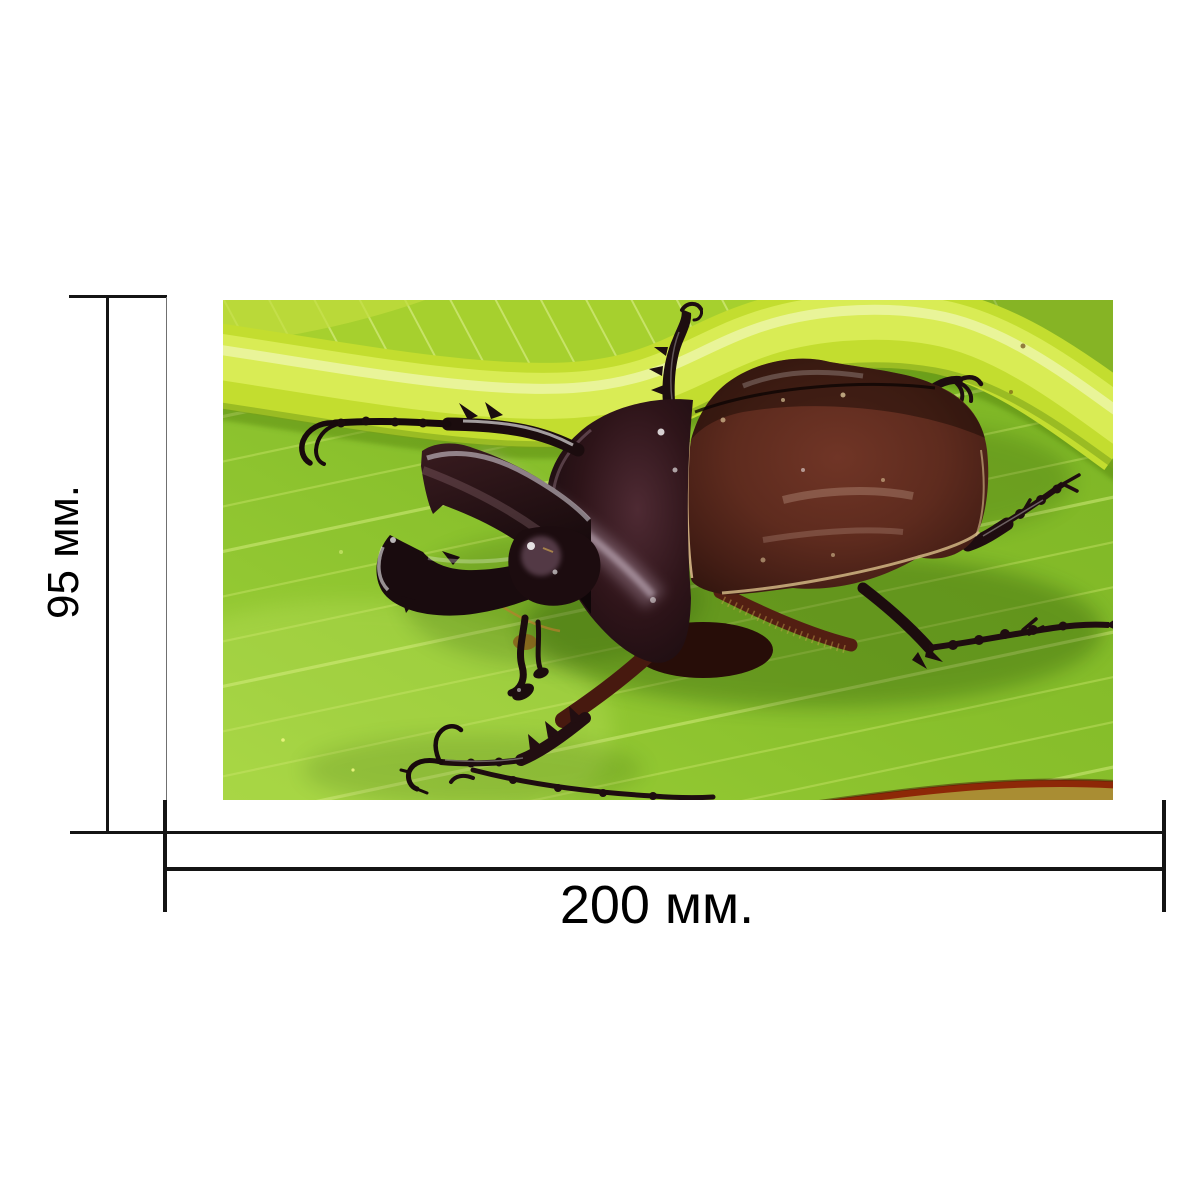 The width and height of the screenshot is (1200, 1200). What do you see at coordinates (965, 789) in the screenshot?
I see `leaf-edge` at bounding box center [965, 789].